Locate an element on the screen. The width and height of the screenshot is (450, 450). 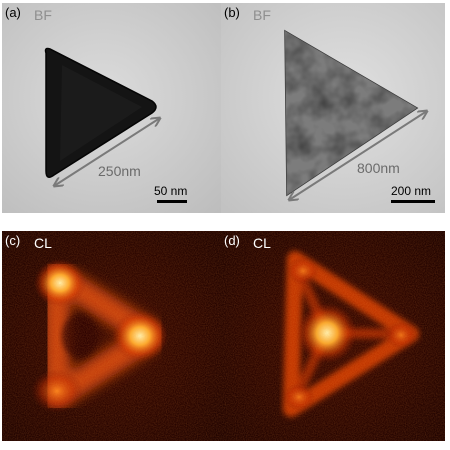
panel-label: (a) is located at coordinates (13, 12).